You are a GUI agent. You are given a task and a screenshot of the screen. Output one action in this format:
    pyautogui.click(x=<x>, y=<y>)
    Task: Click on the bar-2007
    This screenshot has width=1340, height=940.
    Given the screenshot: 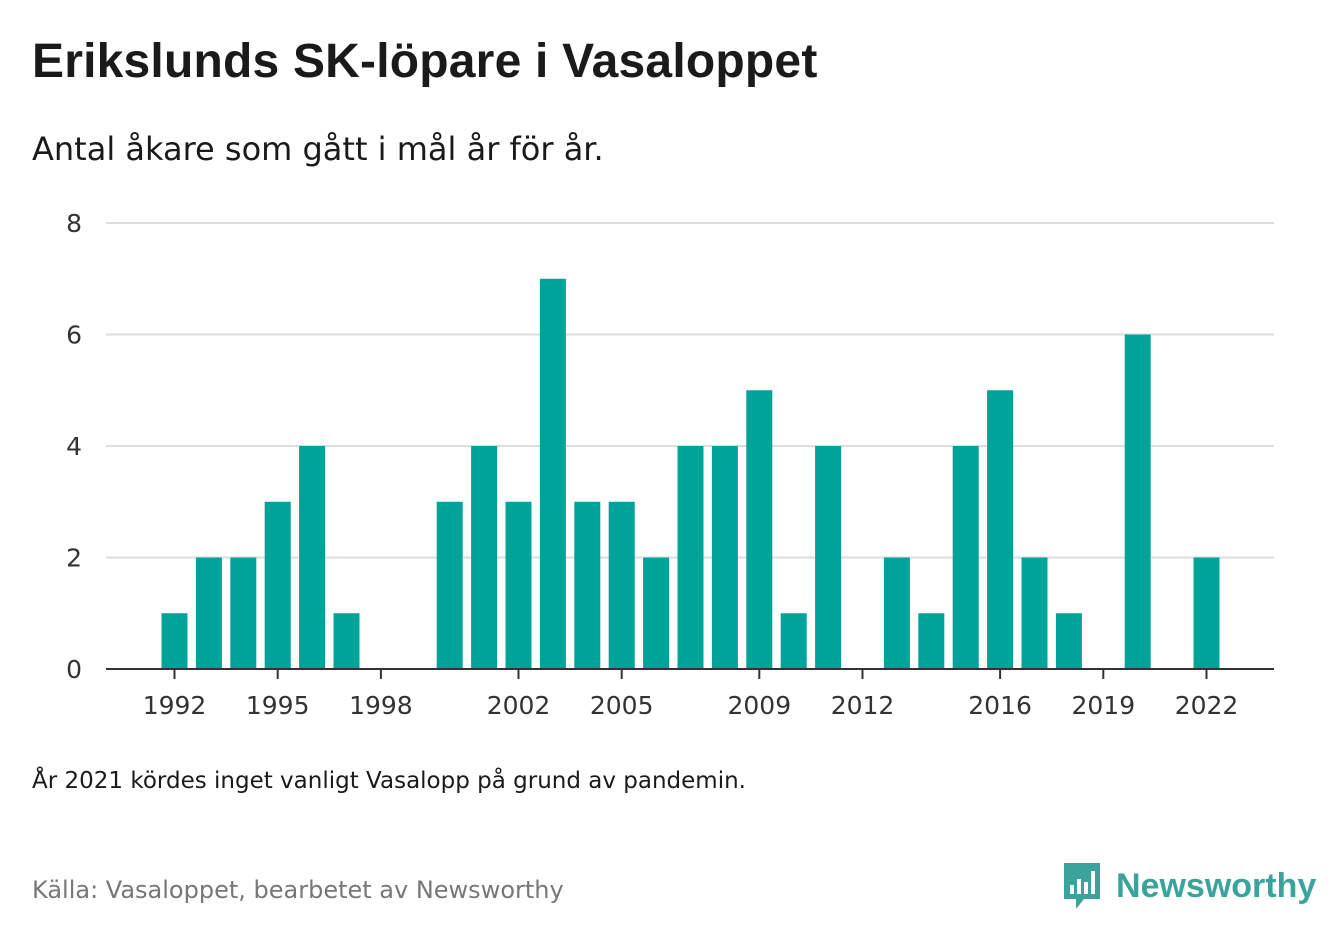 What is the action you would take?
    pyautogui.click(x=690, y=557)
    